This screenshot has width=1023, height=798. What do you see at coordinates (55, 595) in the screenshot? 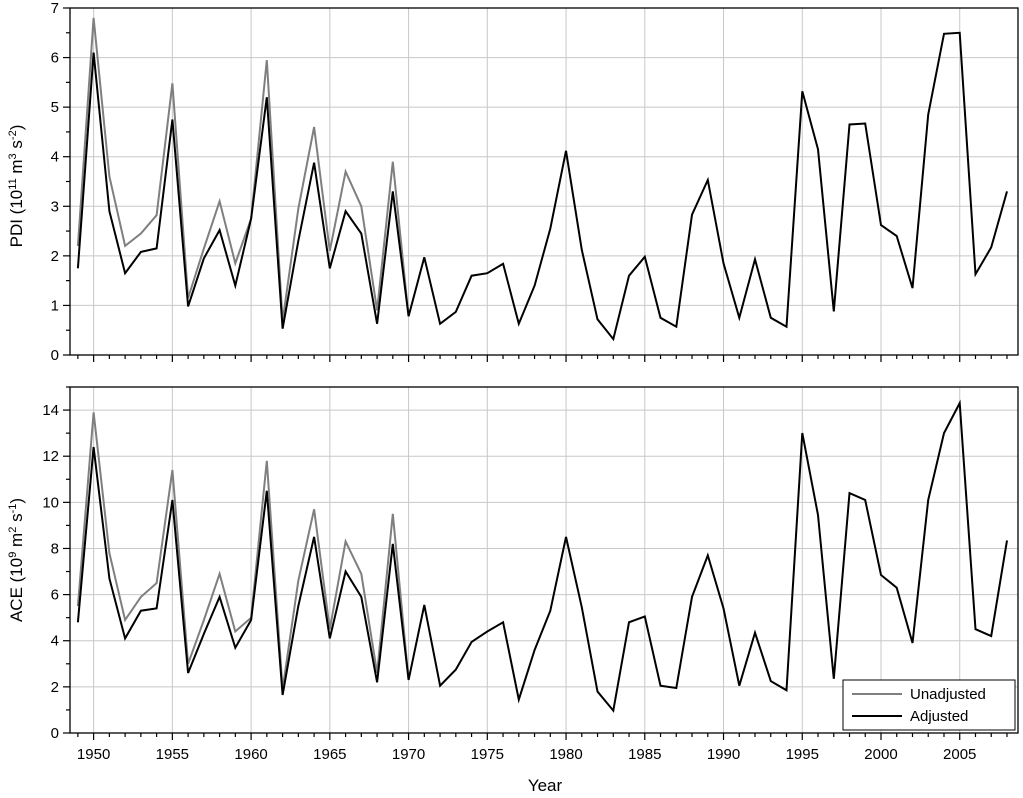
I see `ace-y-tick-label: 6` at bounding box center [55, 595].